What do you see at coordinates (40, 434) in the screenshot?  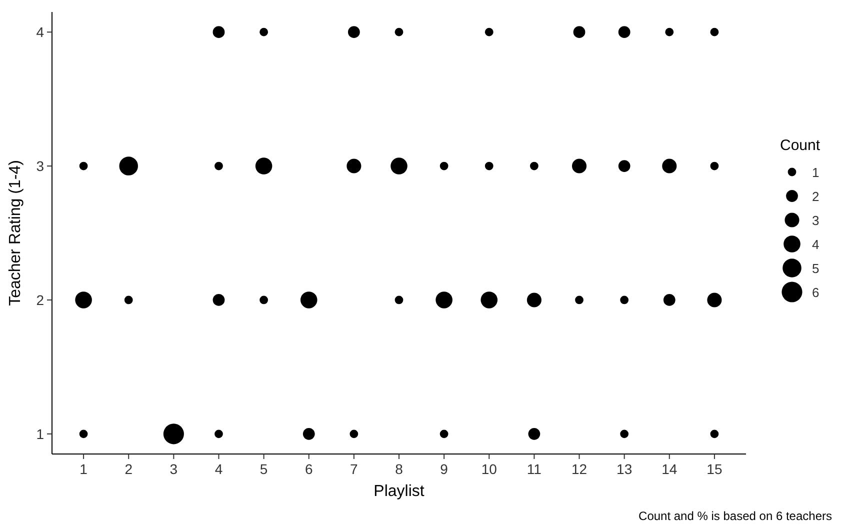 I see `y-tick-label: 1` at bounding box center [40, 434].